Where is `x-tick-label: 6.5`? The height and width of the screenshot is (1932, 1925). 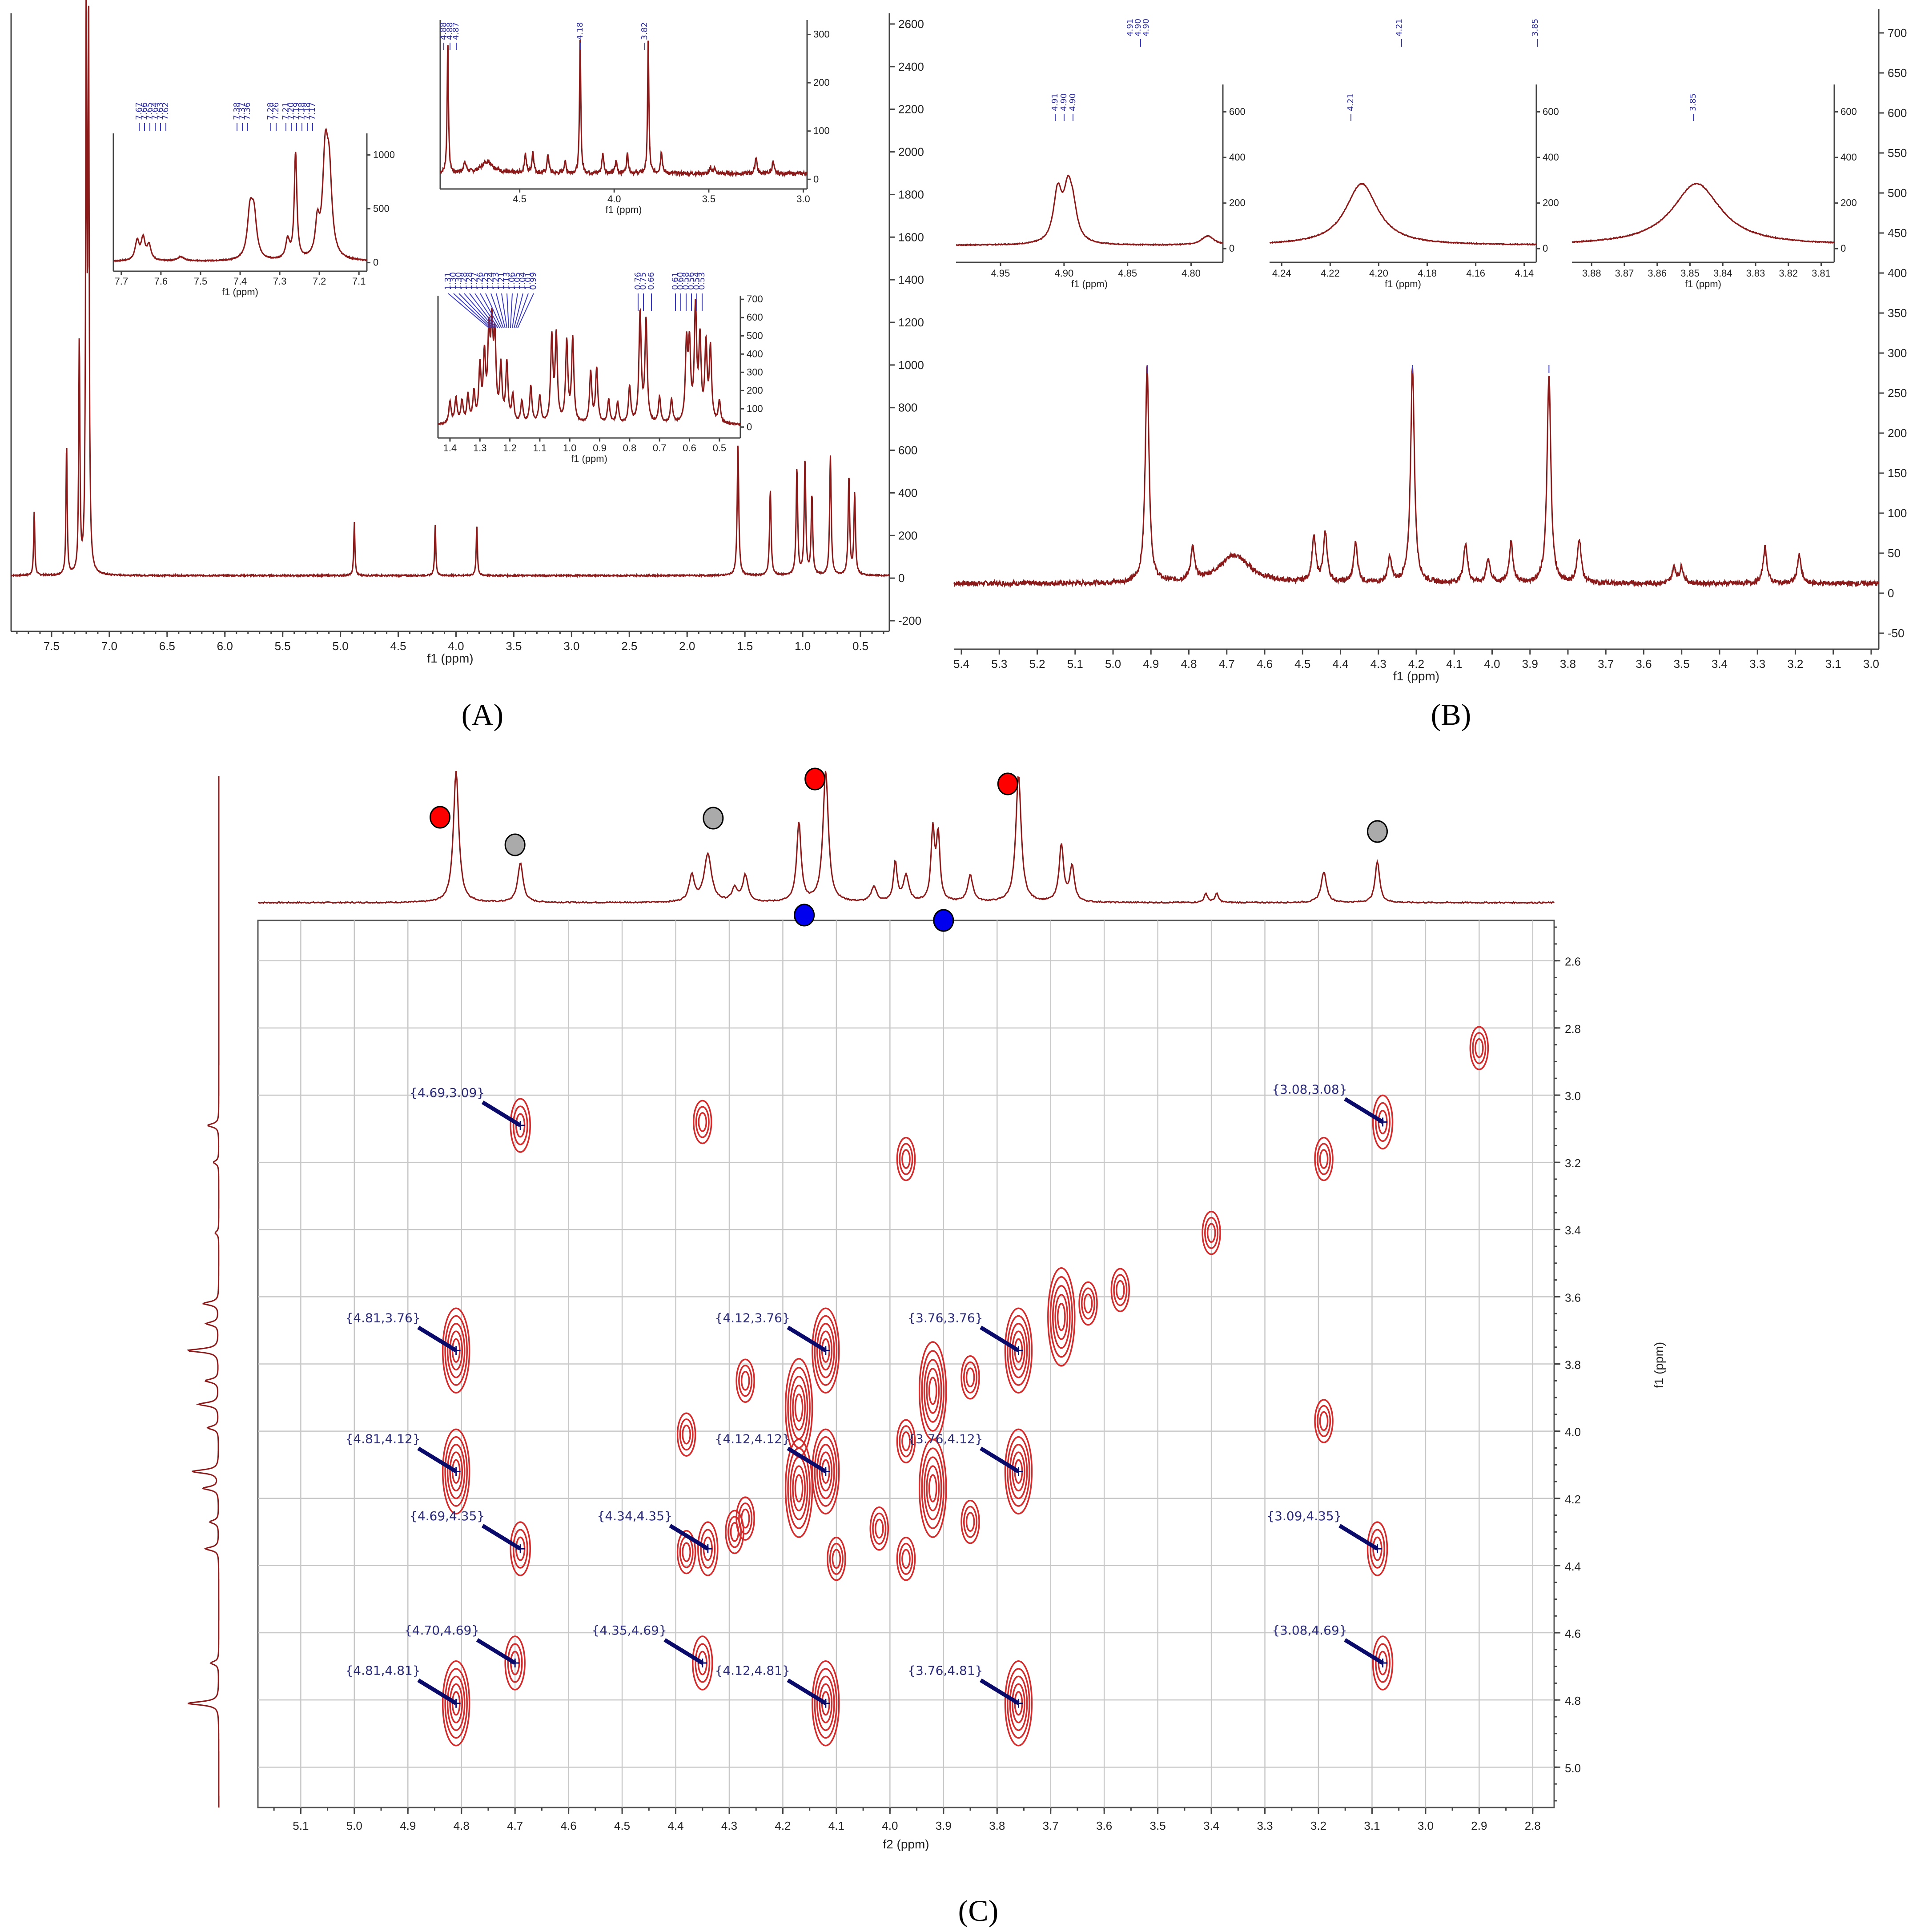
x-tick-label: 6.5 is located at coordinates (167, 646).